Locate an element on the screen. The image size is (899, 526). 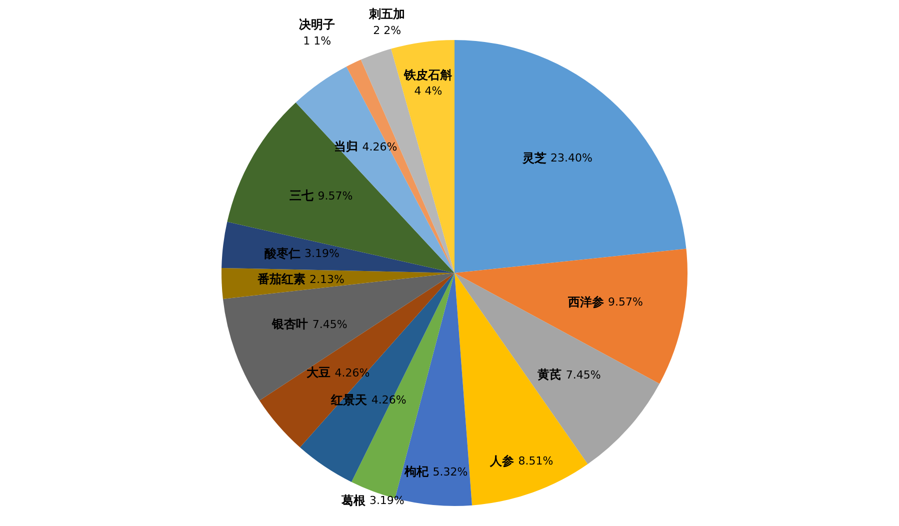
slice-label: 大豆 is located at coordinates (320, 373).